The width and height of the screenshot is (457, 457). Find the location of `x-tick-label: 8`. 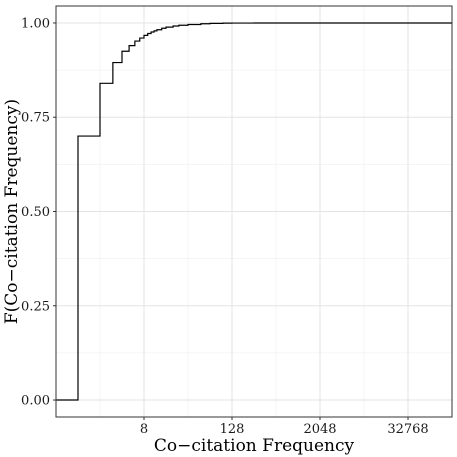

x-tick-label: 8 is located at coordinates (144, 429).